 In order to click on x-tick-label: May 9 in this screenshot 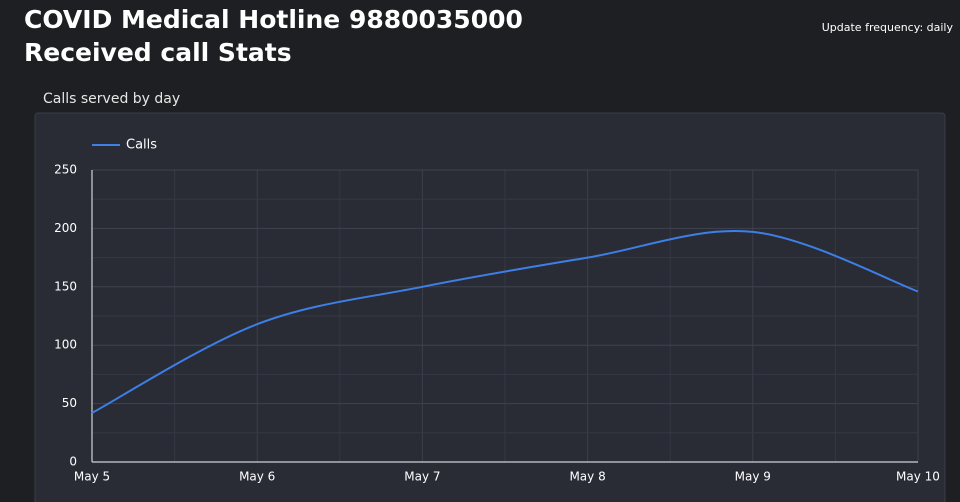, I will do `click(753, 477)`.